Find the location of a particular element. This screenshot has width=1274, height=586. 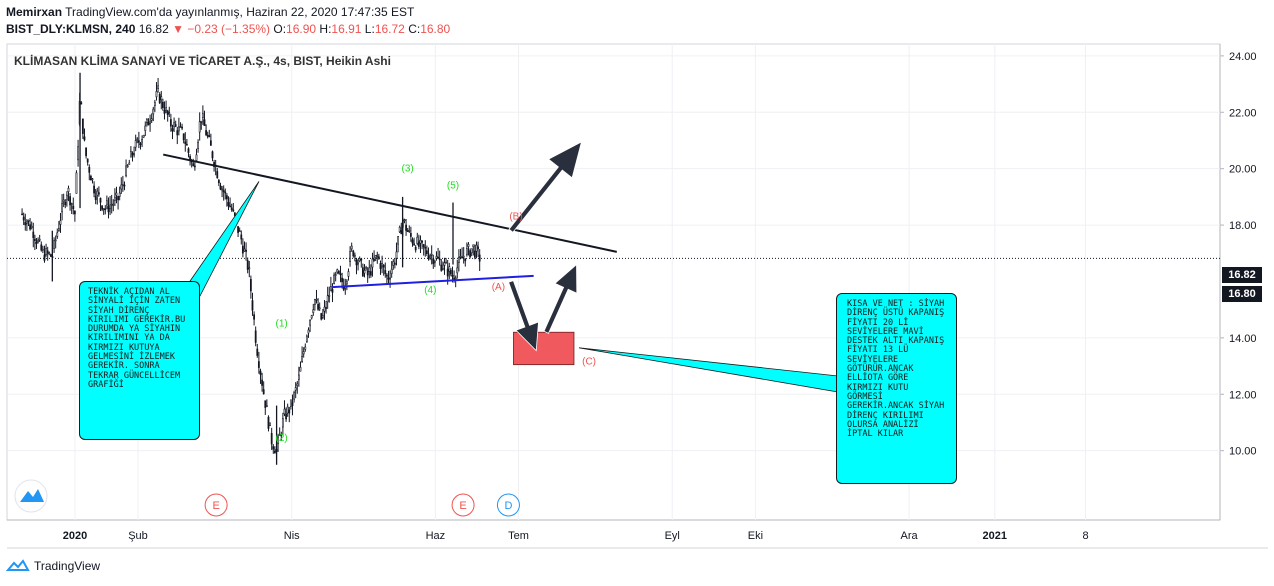

y-tick-label: 22.00 is located at coordinates (1243, 113).